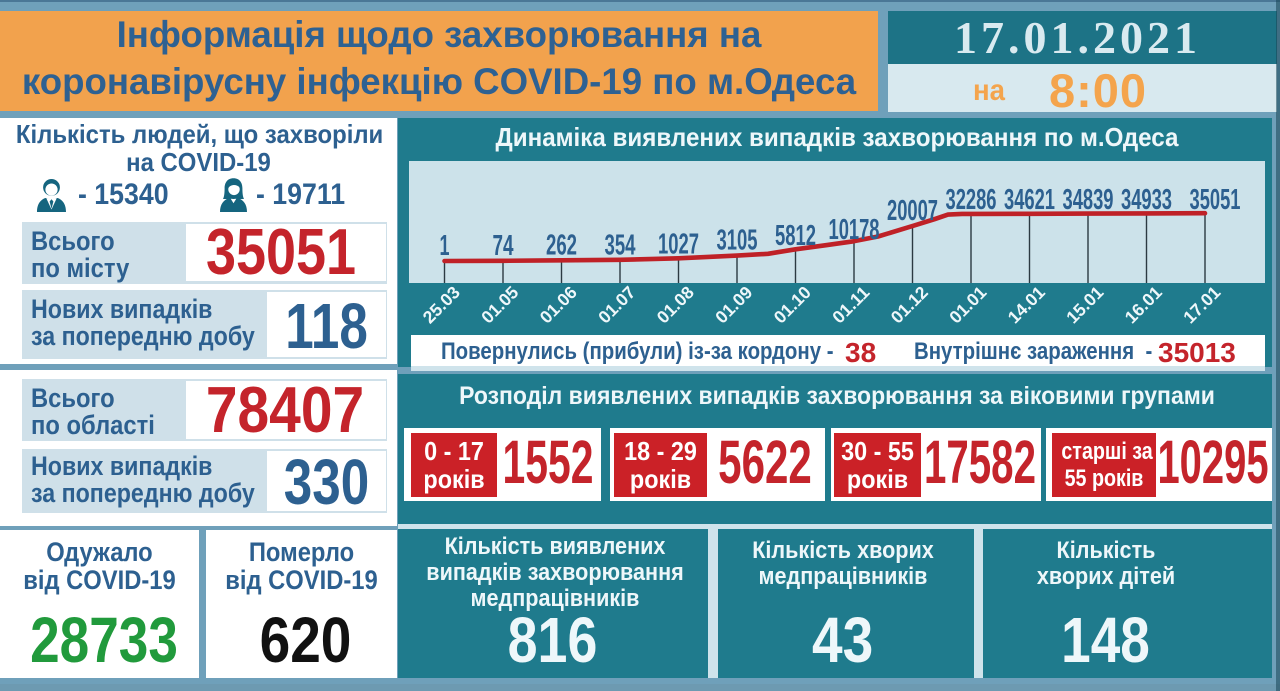 This screenshot has width=1280, height=691. Describe the element at coordinates (1084, 304) in the screenshot. I see `svg-text: 15.01` at that location.